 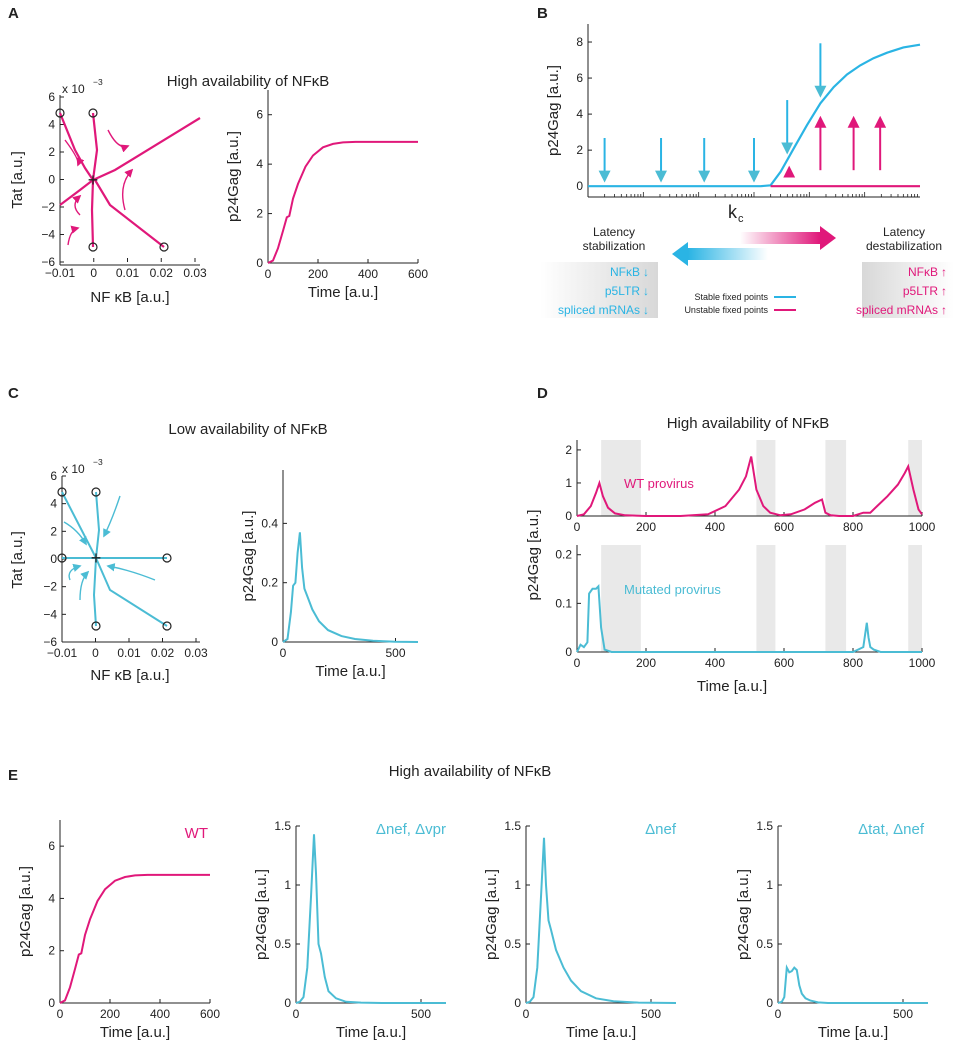 What do you see at coordinates (73, 89) in the screenshot?
I see `phase-a-exponent: x 10` at bounding box center [73, 89].